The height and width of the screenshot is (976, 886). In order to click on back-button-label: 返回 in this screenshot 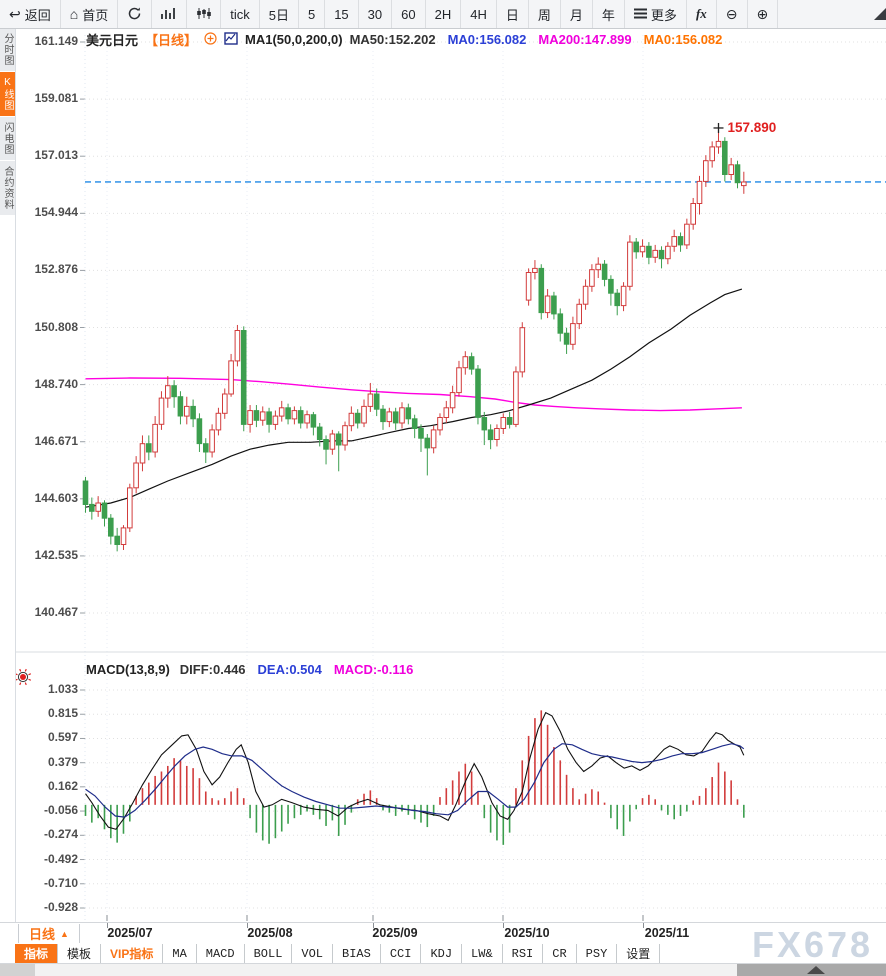, I will do `click(37, 15)`.